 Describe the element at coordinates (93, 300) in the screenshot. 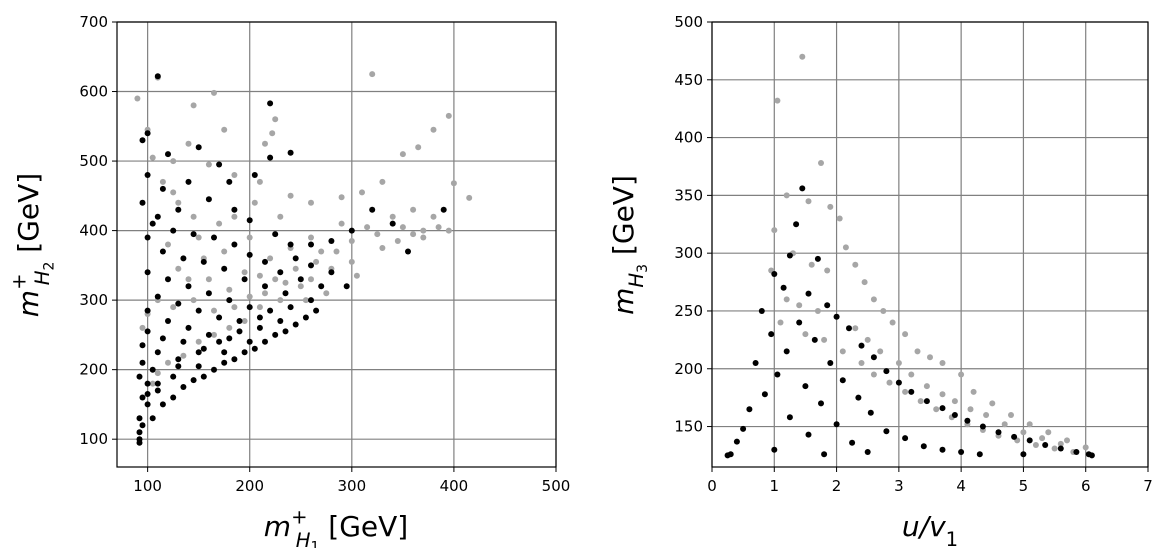

I see `y-tick-label: 300` at that location.